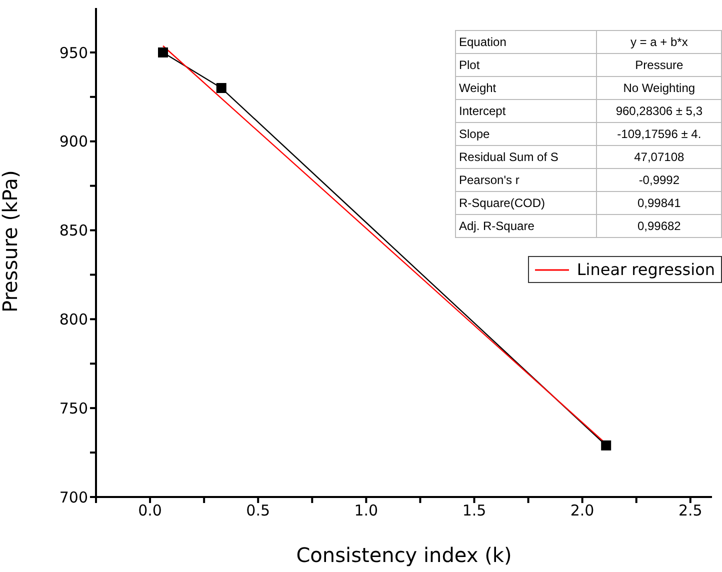  I want to click on annotation: Slope, so click(526, 134).